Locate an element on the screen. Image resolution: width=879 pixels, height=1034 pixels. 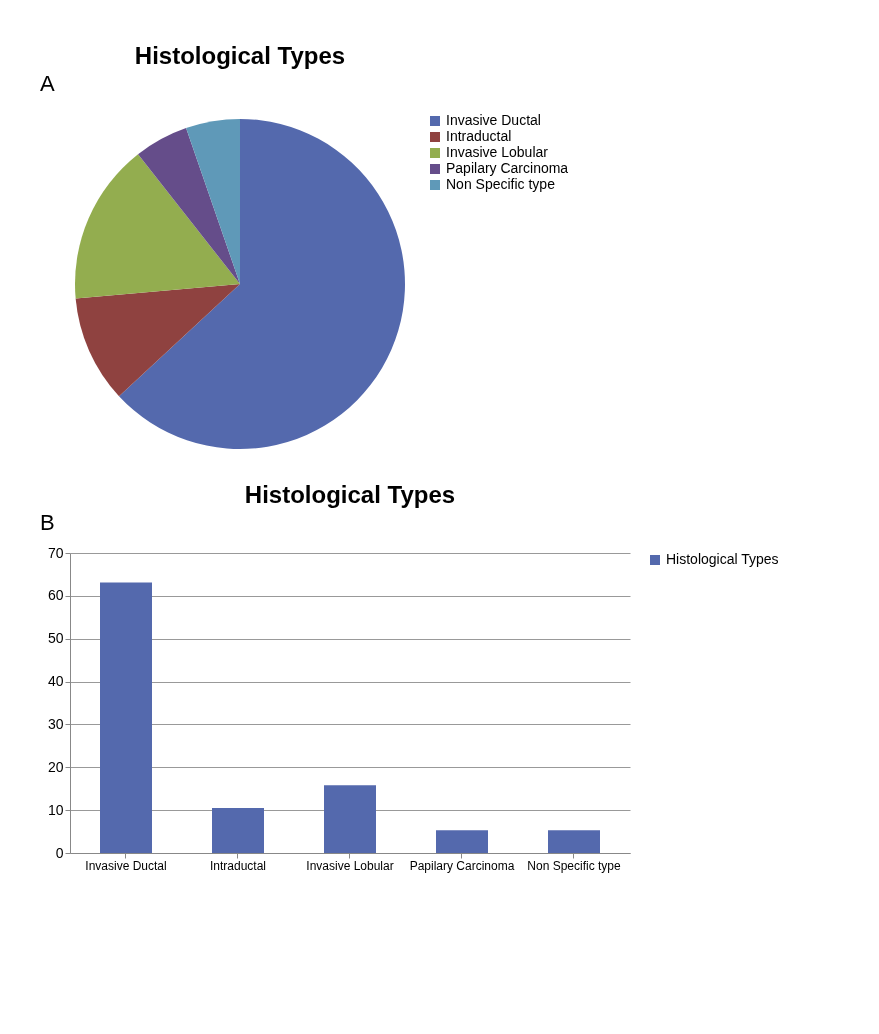
text: B is located at coordinates (47, 522).